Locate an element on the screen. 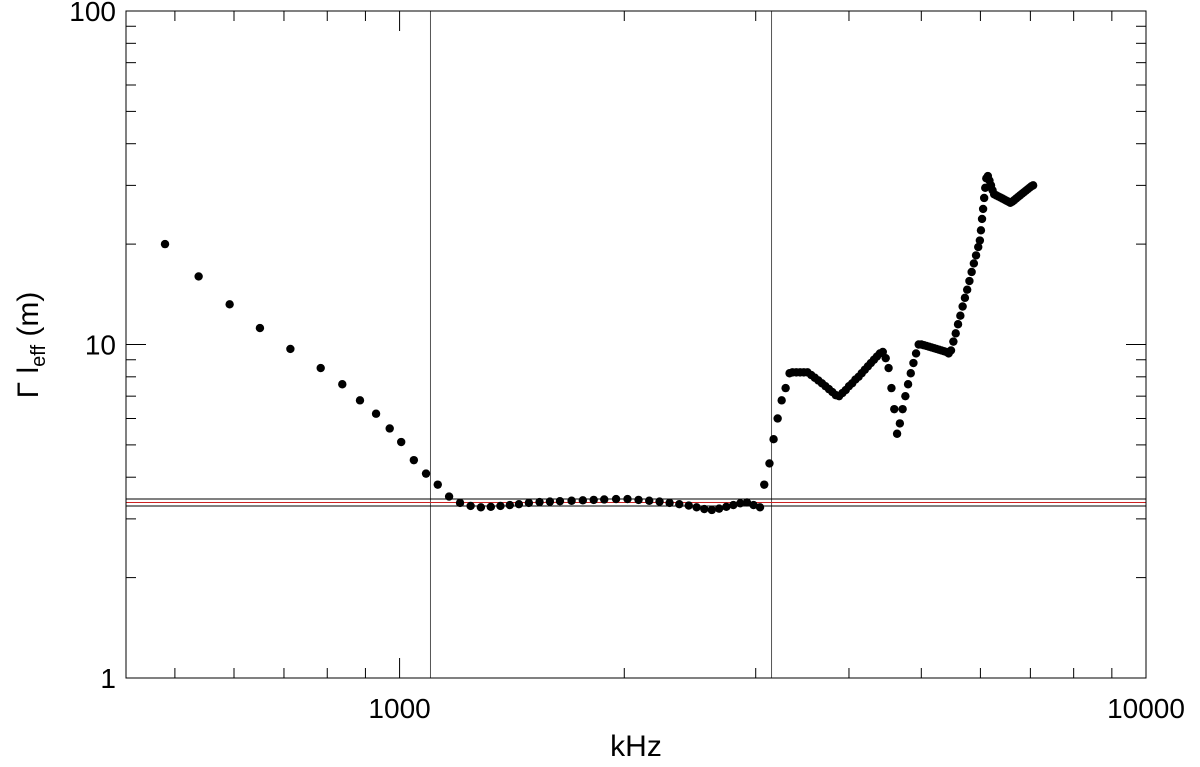 The width and height of the screenshot is (1200, 767). y-axis-label-sub: eff is located at coordinates (39, 356).